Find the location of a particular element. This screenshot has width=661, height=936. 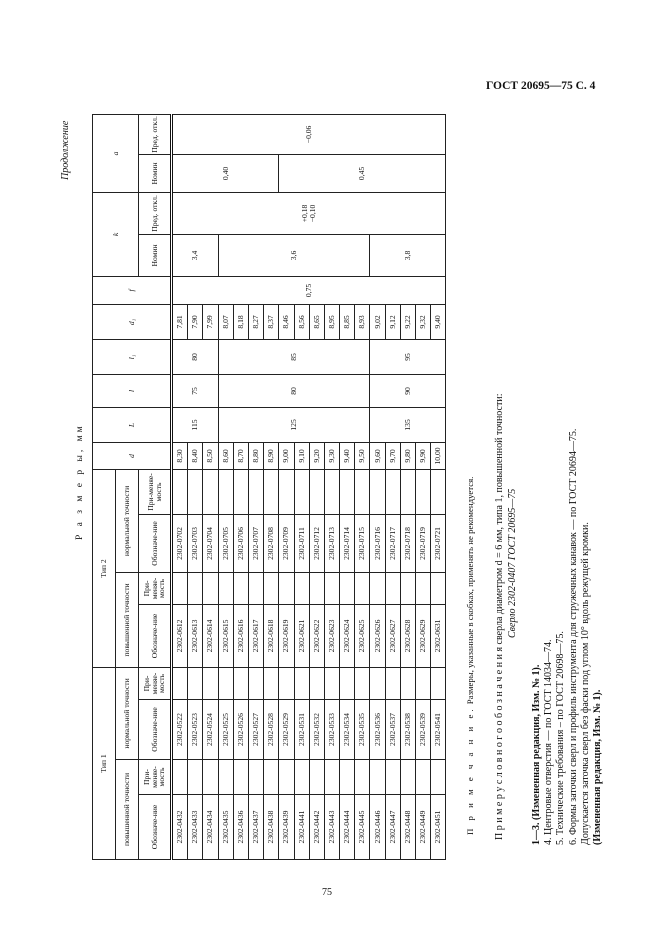

t2-normal-designation: 2302-0717 is located at coordinates (393, 543).